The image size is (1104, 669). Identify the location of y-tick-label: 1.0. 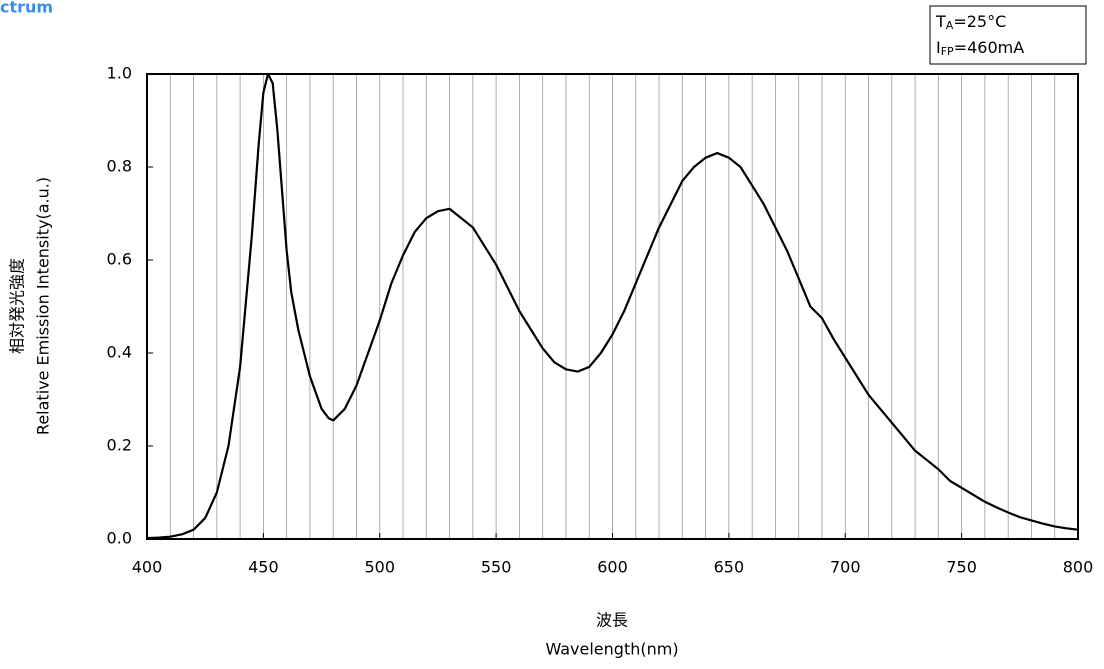
(119, 73).